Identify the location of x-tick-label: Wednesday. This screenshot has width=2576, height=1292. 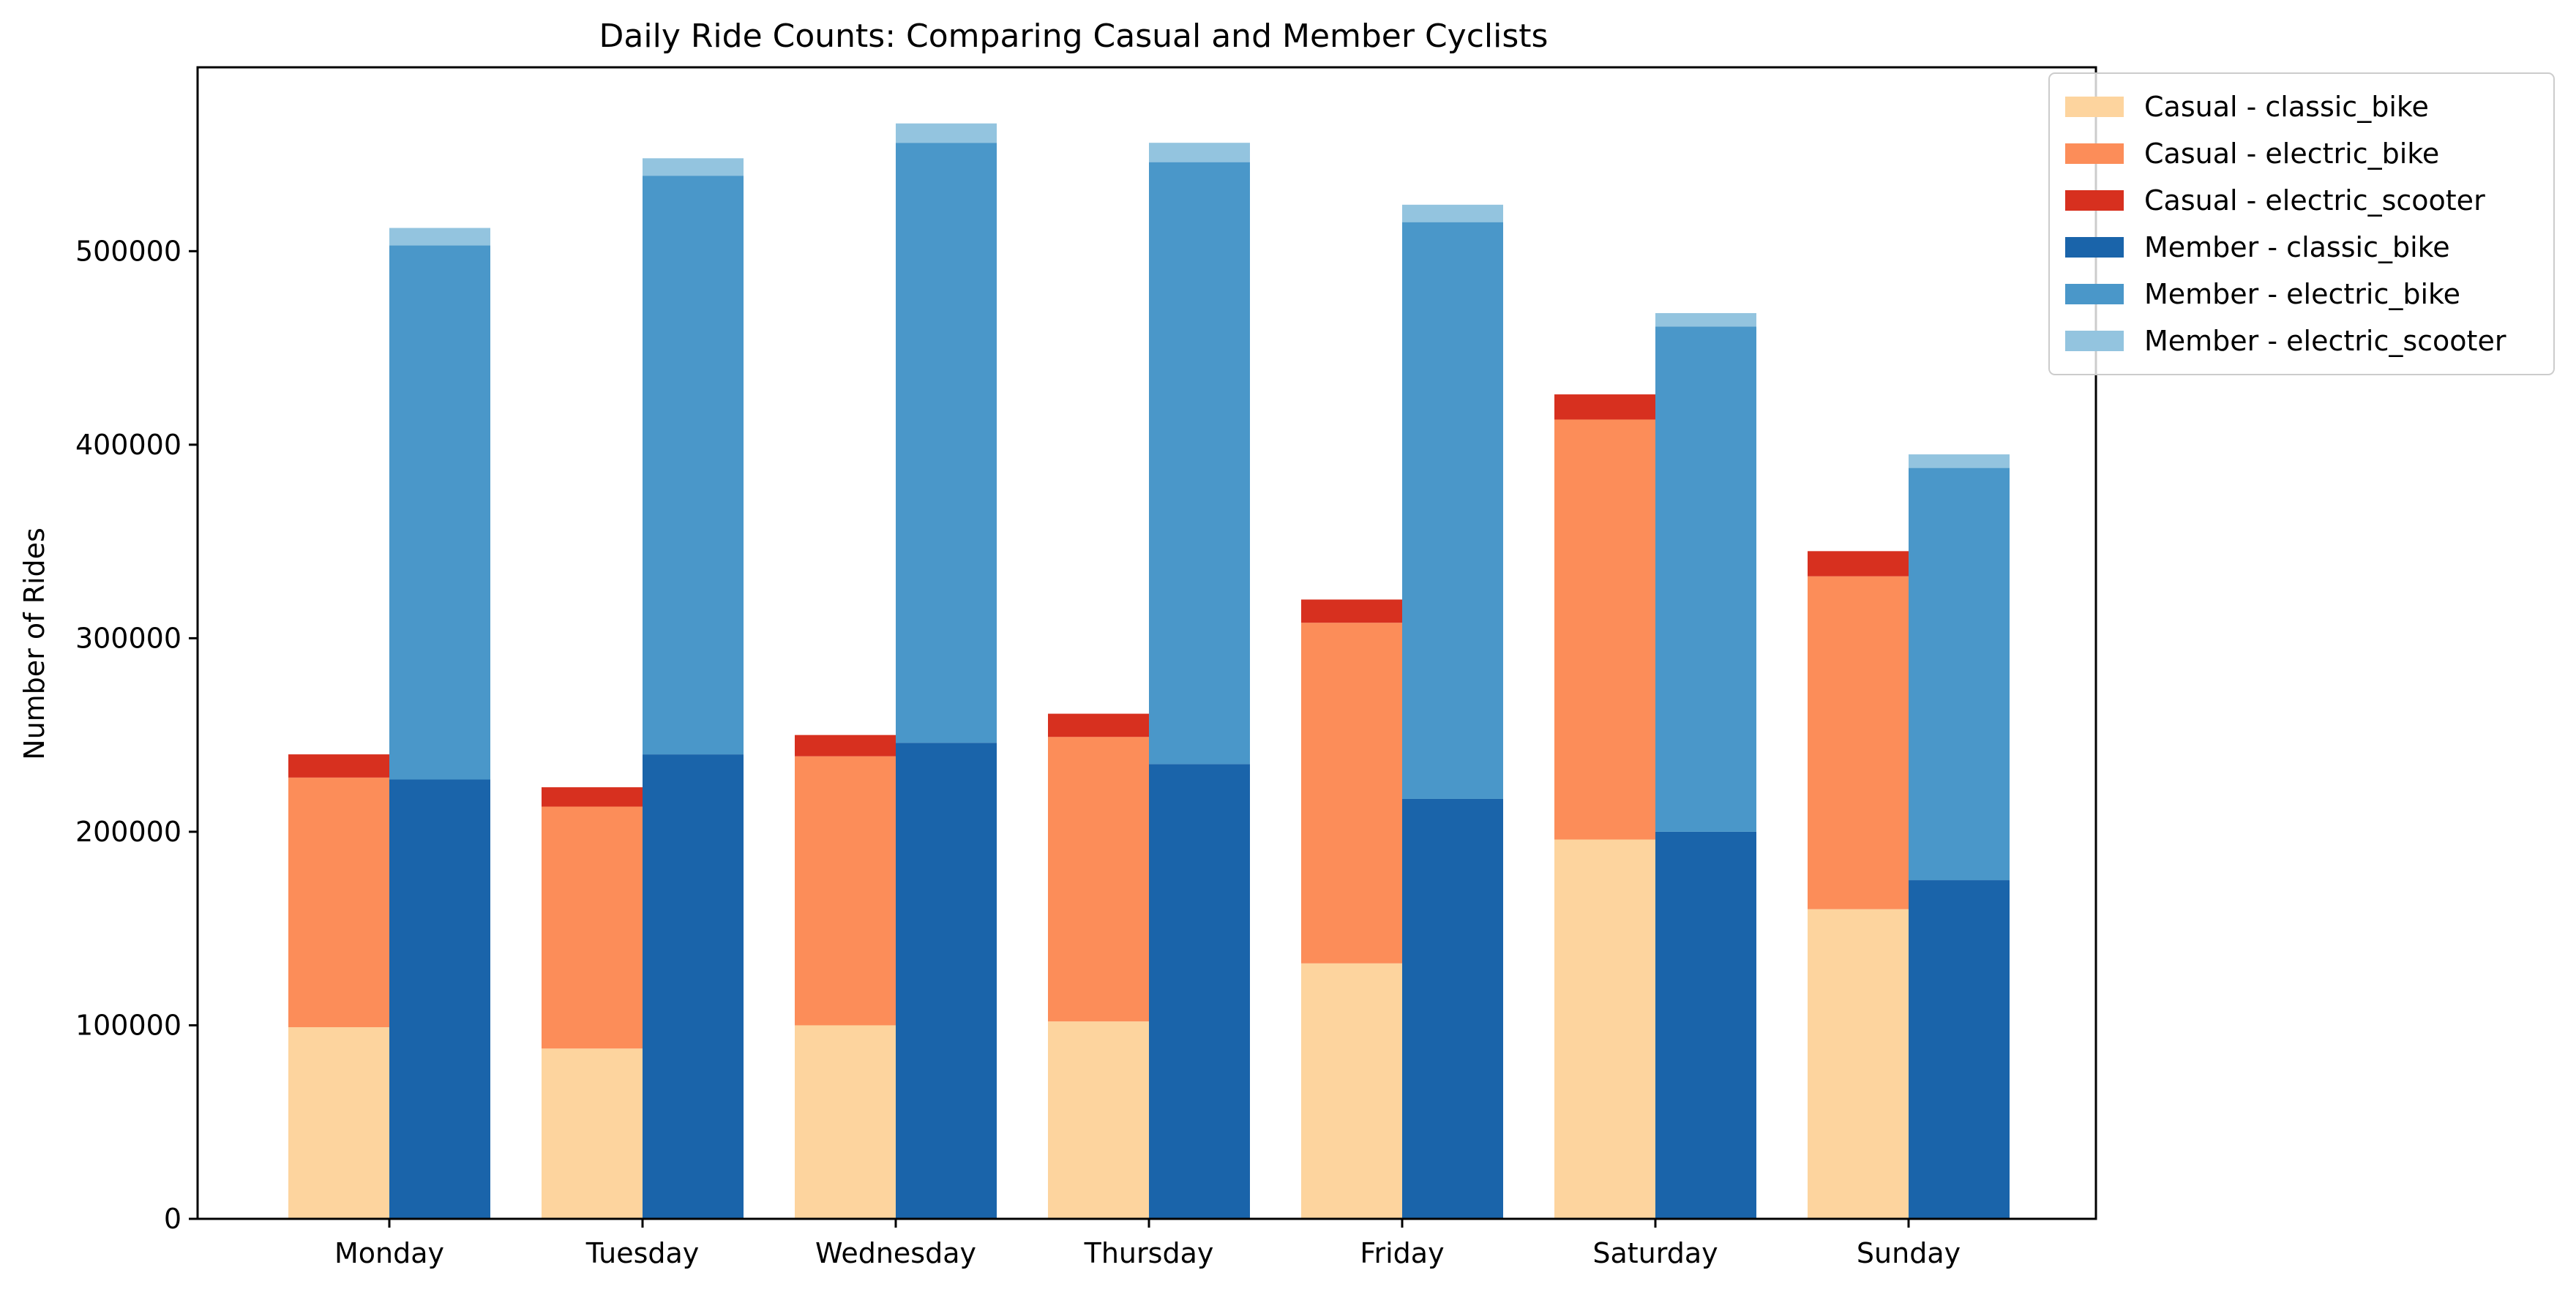
(895, 1253).